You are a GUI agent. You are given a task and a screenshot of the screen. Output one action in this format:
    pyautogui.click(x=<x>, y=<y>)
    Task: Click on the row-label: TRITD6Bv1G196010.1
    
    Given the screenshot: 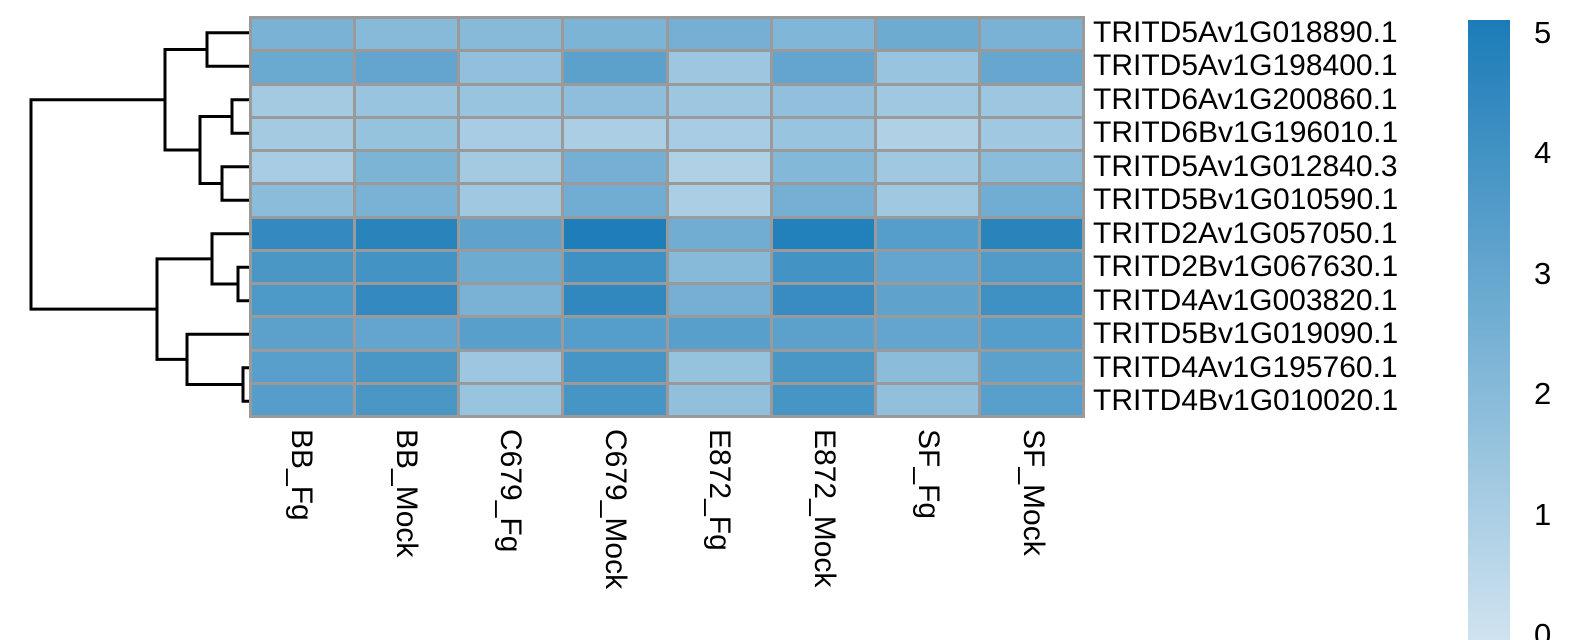 What is the action you would take?
    pyautogui.click(x=1246, y=133)
    